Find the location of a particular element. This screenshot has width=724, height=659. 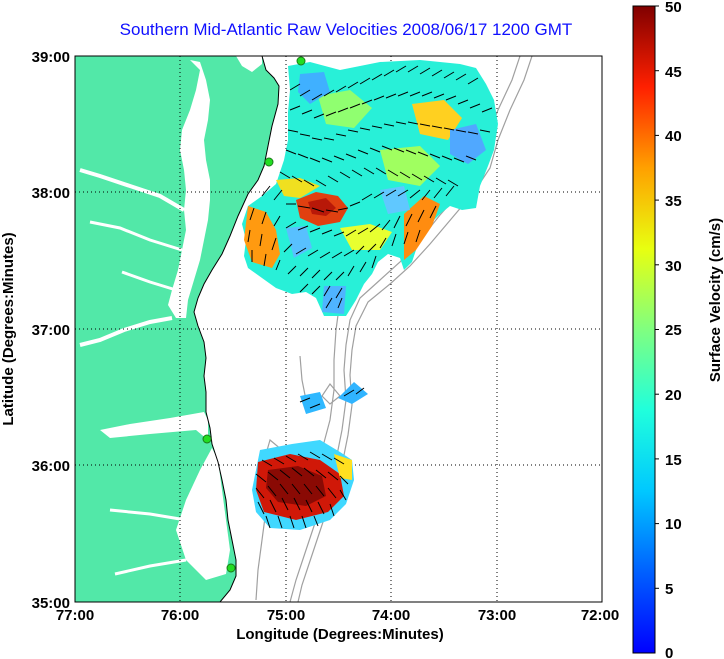

y-tick-label: 35:00 is located at coordinates (51, 603).